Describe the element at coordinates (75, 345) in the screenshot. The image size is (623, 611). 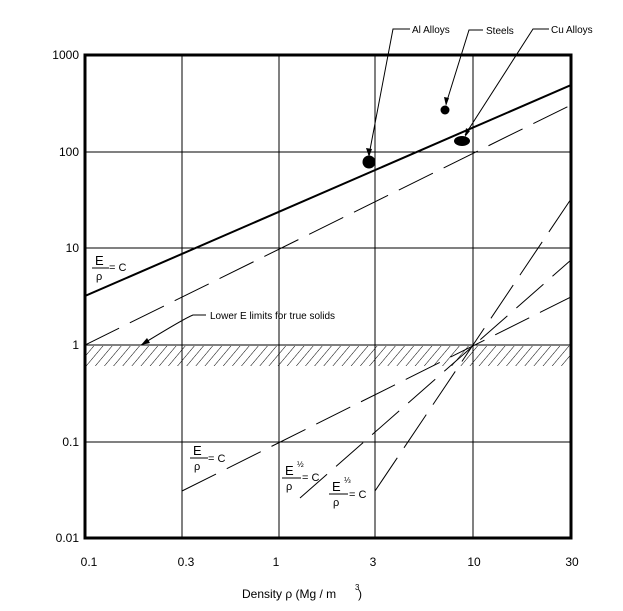
I see `y-tick: 1` at that location.